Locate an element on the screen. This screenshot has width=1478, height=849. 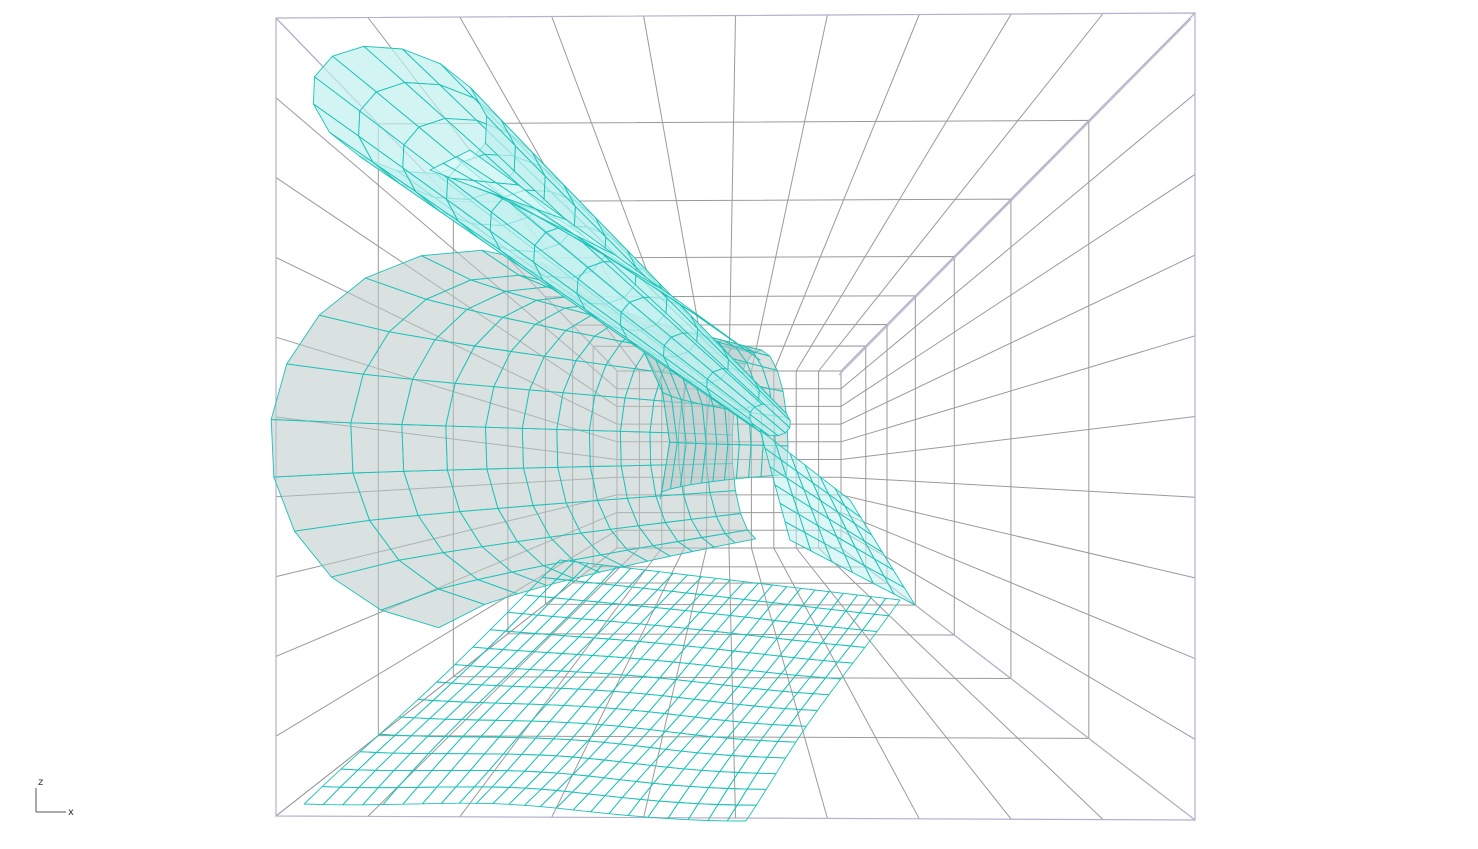
z-axis-label: z is located at coordinates (40, 782).